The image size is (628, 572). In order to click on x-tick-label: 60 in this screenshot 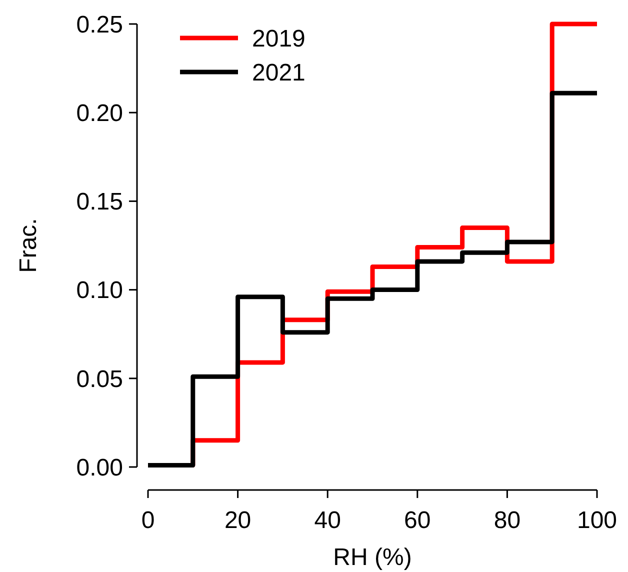, I will do `click(417, 520)`.